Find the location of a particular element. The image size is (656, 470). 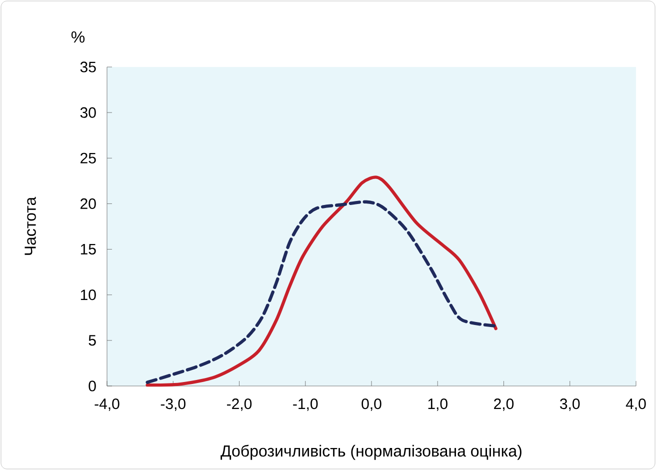

x-tick-label: 4,0 is located at coordinates (636, 404).